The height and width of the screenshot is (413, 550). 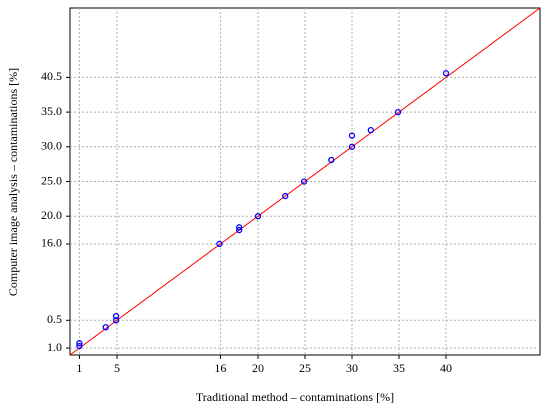 I want to click on y-tick-label: 1.0, so click(x=54, y=347).